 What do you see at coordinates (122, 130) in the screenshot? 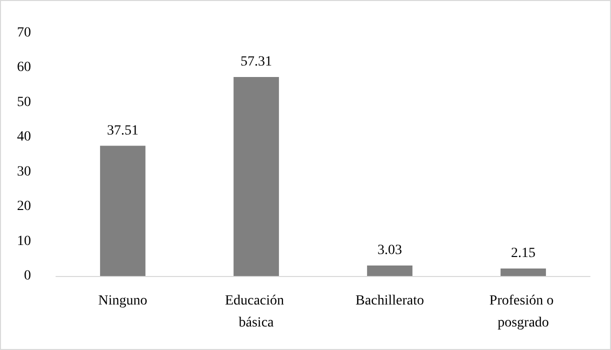
I see `data-label: 37.51` at bounding box center [122, 130].